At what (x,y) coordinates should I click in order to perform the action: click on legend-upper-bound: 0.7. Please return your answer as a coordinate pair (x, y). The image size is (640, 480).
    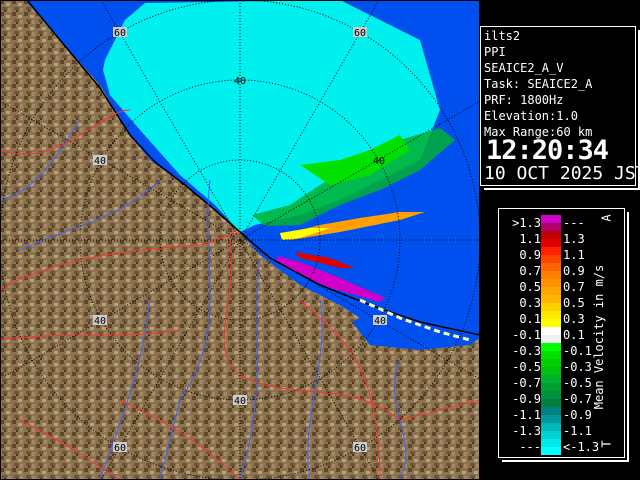
    Looking at the image, I should click on (574, 287).